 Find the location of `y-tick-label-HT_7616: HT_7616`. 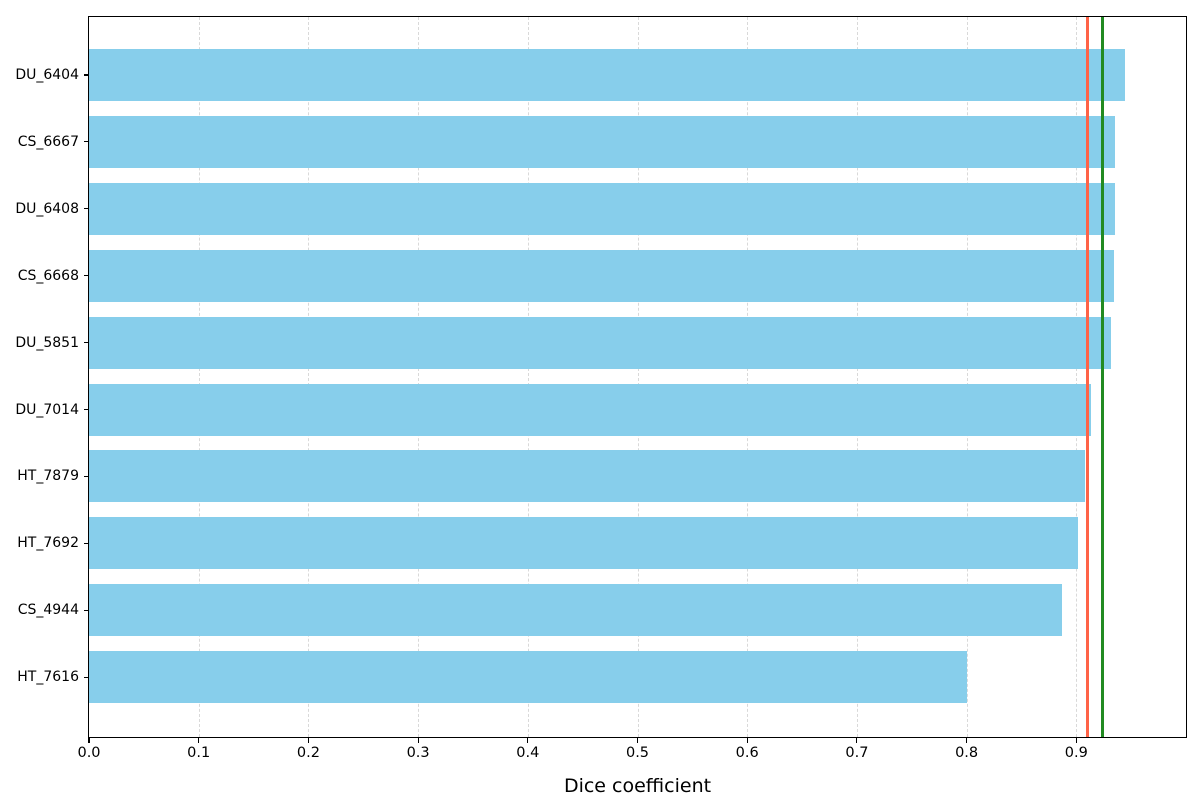

y-tick-label-HT_7616: HT_7616 is located at coordinates (48, 677).